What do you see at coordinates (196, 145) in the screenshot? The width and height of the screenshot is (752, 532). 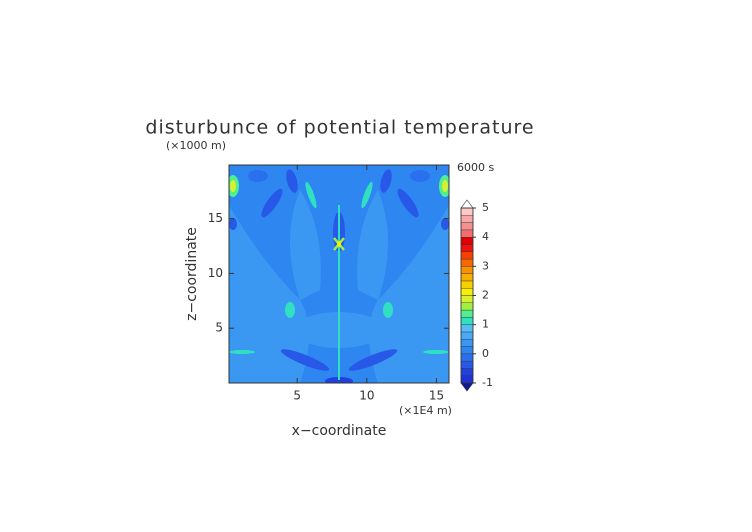 I see `y-unit: (×1000 m)` at bounding box center [196, 145].